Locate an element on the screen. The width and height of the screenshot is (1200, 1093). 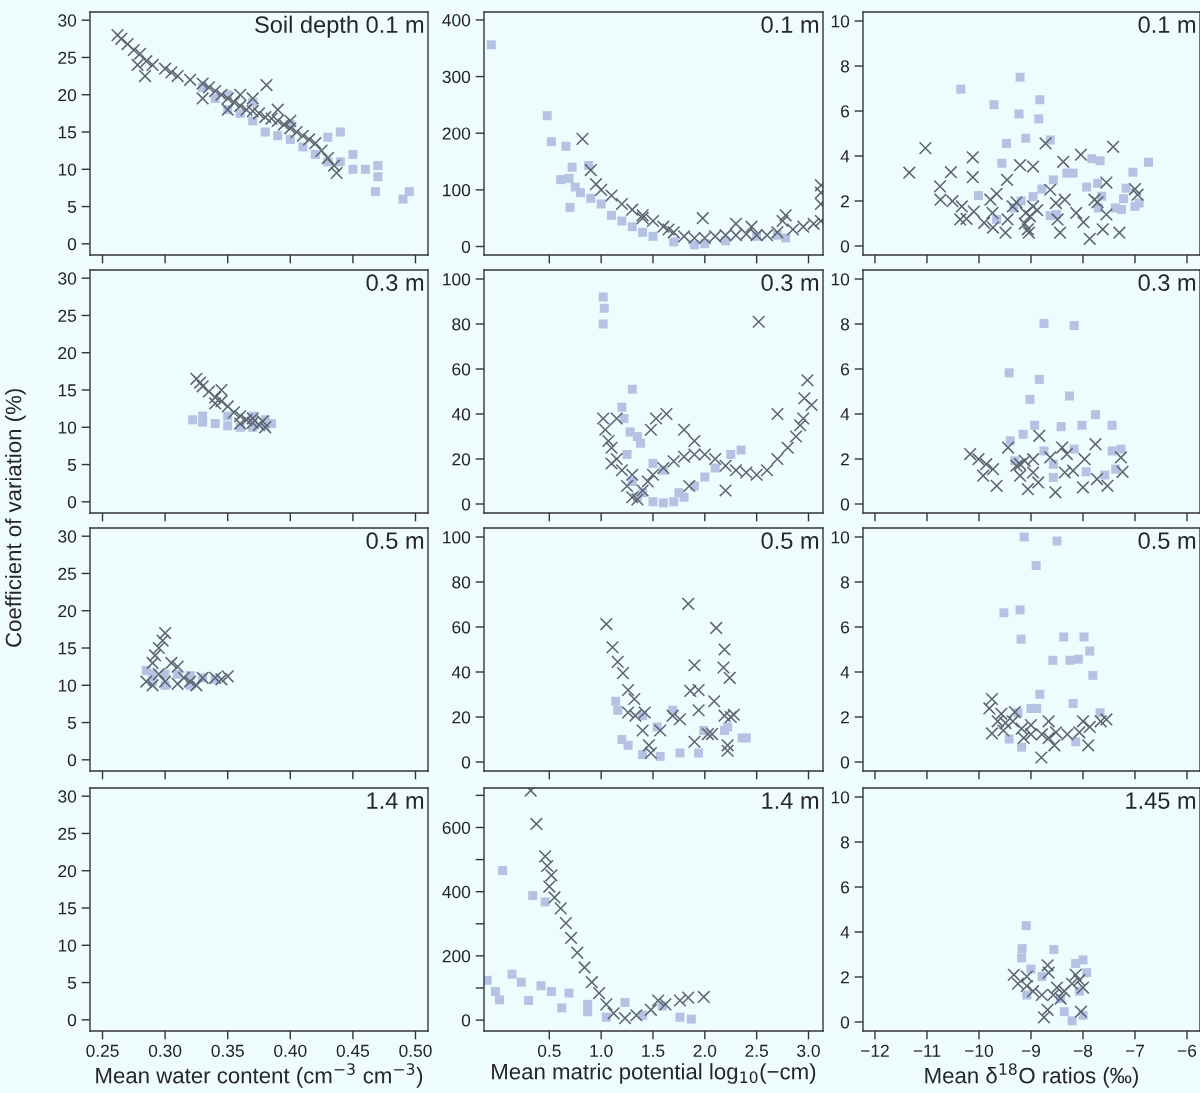
x-tick-label: −9 is located at coordinates (1031, 1050).